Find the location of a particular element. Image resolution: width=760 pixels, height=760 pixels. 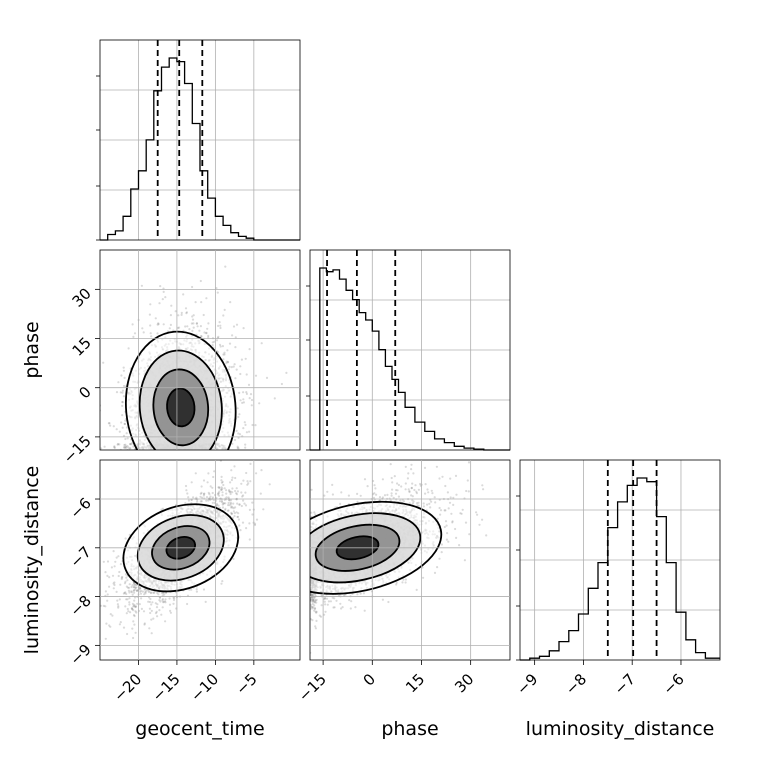

scatter-panel-geocent_time-phase is located at coordinates (200, 350).